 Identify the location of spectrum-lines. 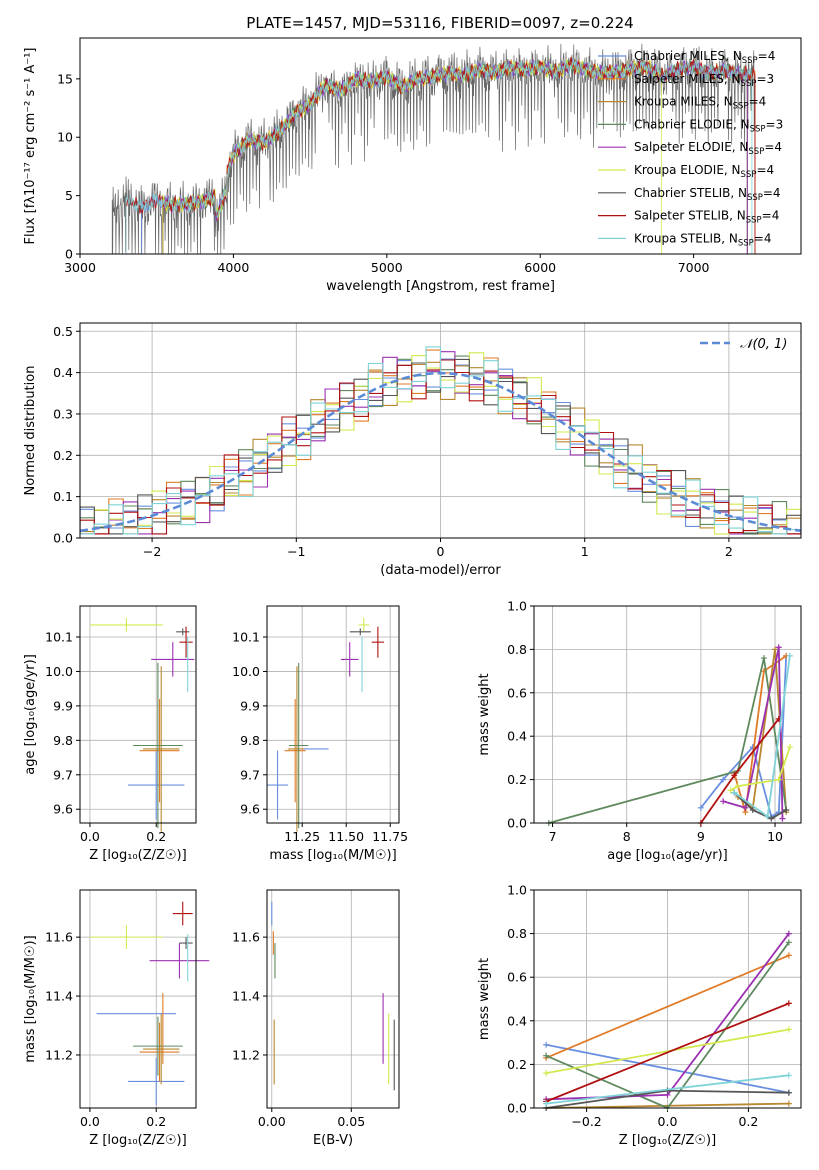
(433, 148).